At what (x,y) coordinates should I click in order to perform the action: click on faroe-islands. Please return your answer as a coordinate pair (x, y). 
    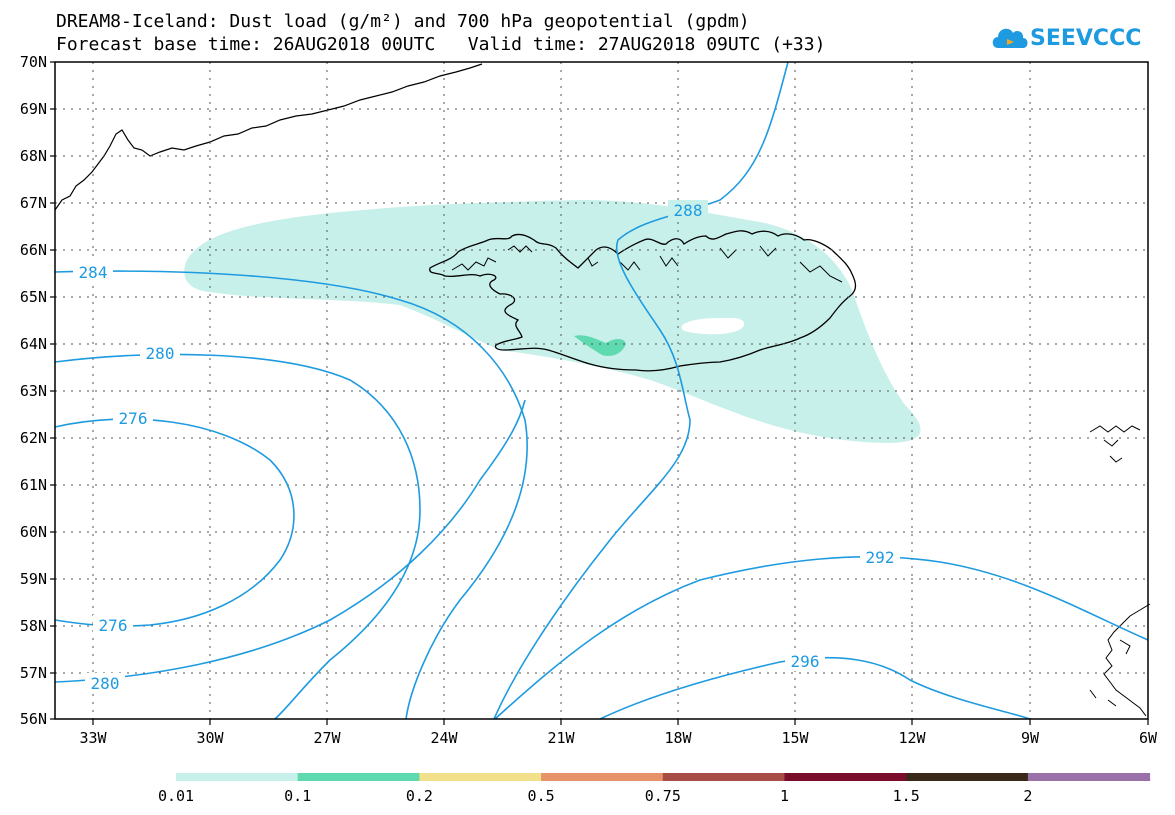
    Looking at the image, I should click on (1115, 444).